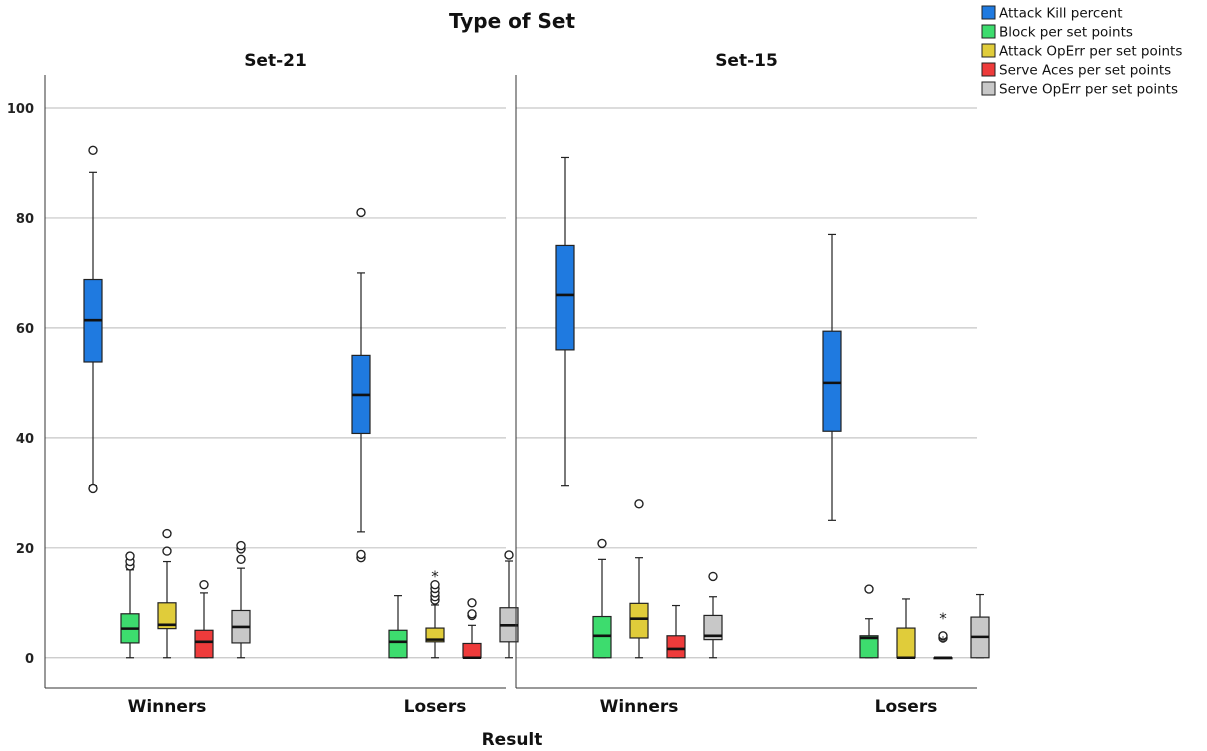 Image resolution: width=1207 pixels, height=751 pixels. Describe the element at coordinates (20, 109) in the screenshot. I see `y-tick-label: 100` at that location.